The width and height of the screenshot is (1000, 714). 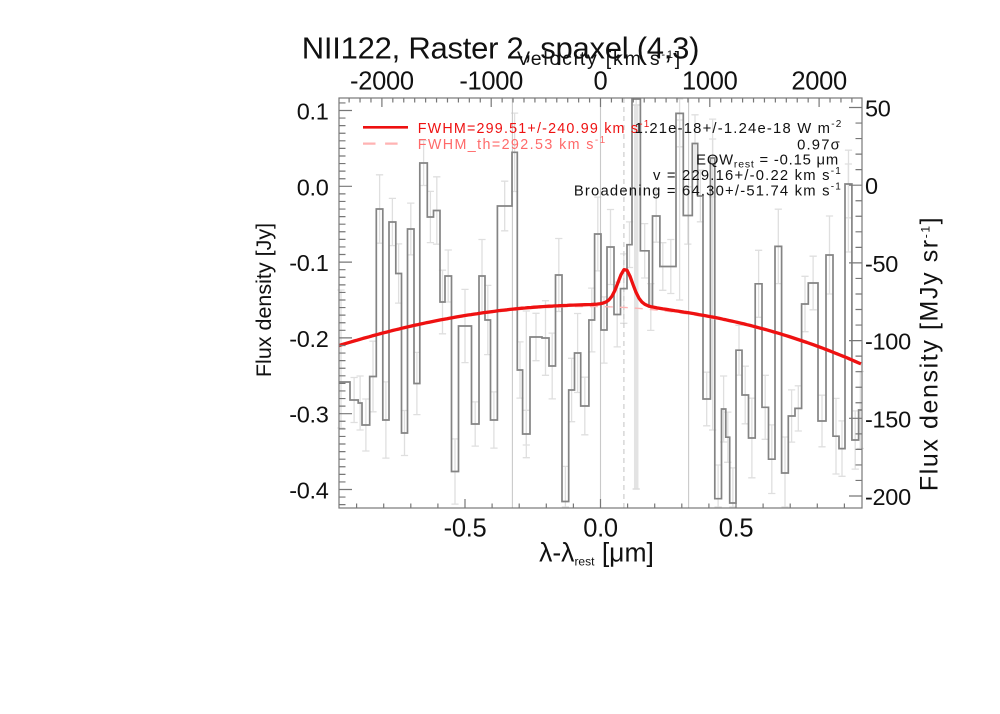 I want to click on svg-text:Broadening = 64.30+/-51.74 km: Broadening = 64.30+/-51.74 km s-1, so click(x=708, y=190).